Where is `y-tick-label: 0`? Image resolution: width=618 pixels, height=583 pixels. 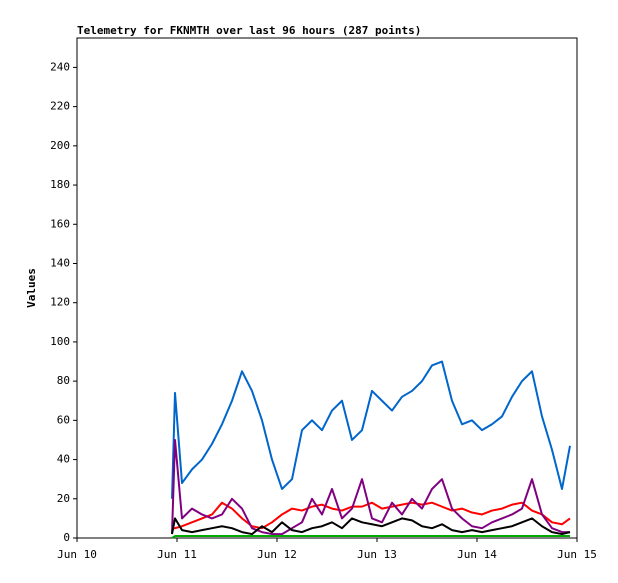 y-tick-label: 0 is located at coordinates (66, 537).